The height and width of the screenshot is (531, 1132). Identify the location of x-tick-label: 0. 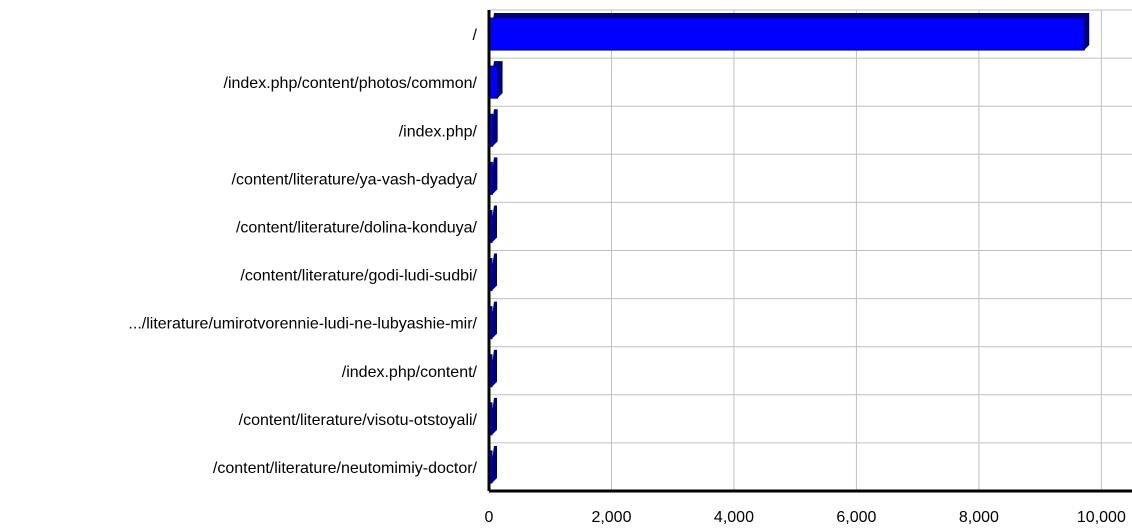
(489, 517).